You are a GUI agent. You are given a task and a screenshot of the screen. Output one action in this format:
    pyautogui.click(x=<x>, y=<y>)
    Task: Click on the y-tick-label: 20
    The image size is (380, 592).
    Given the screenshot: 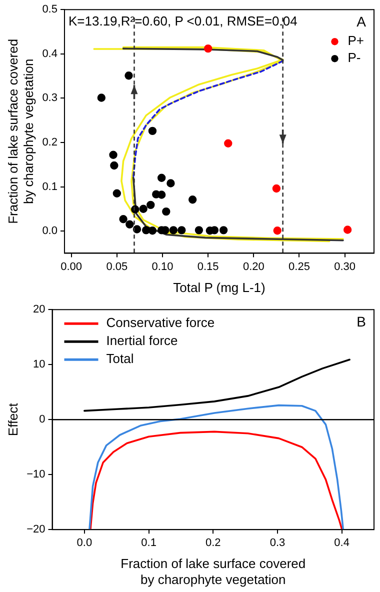 What is the action you would take?
    pyautogui.click(x=39, y=310)
    